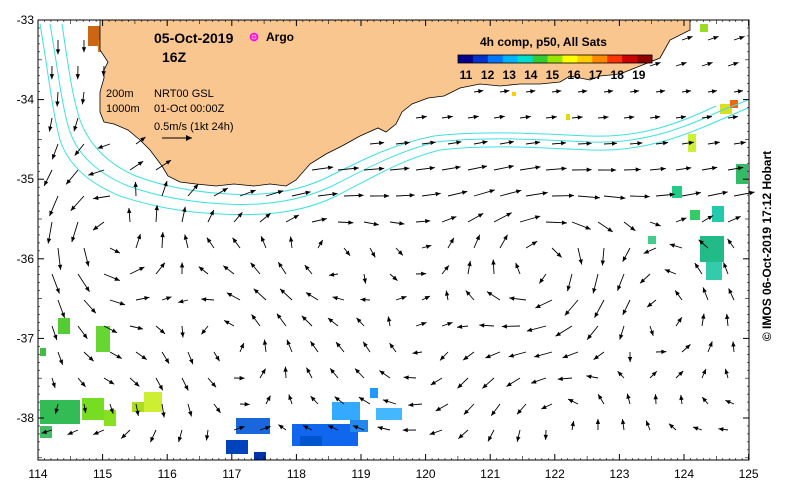  I want to click on y-tick-label: -34, so click(26, 100).